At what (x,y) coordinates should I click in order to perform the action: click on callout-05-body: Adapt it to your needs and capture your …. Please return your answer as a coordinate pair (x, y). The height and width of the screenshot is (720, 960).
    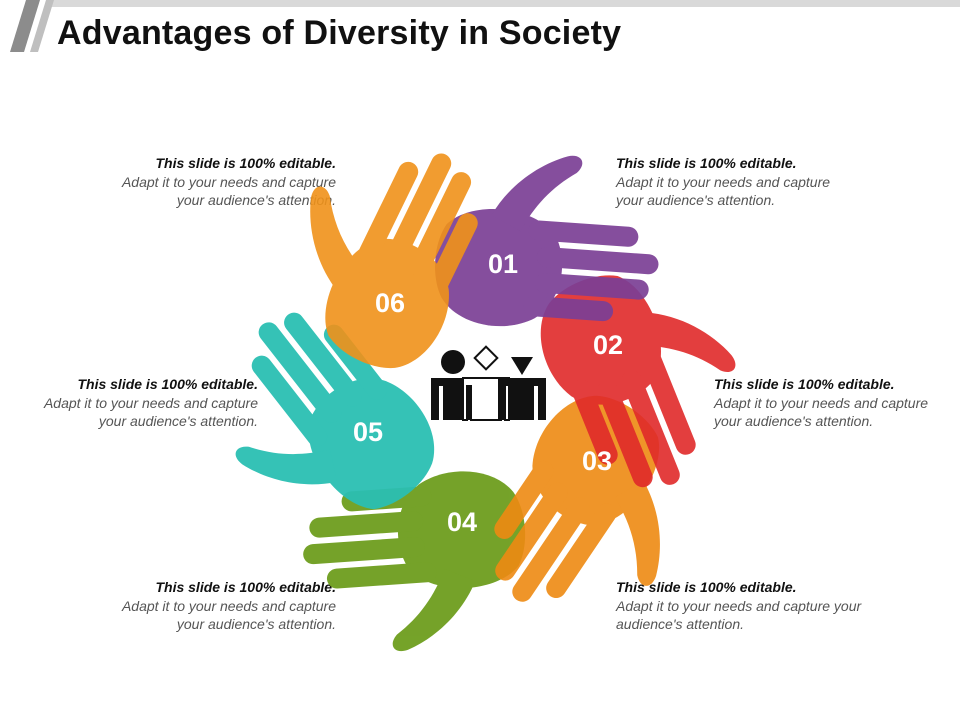
    Looking at the image, I should click on (150, 412).